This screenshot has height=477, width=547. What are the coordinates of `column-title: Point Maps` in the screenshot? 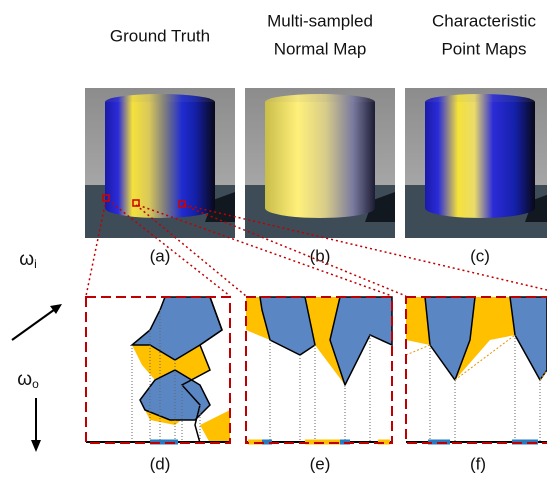 It's located at (483, 48).